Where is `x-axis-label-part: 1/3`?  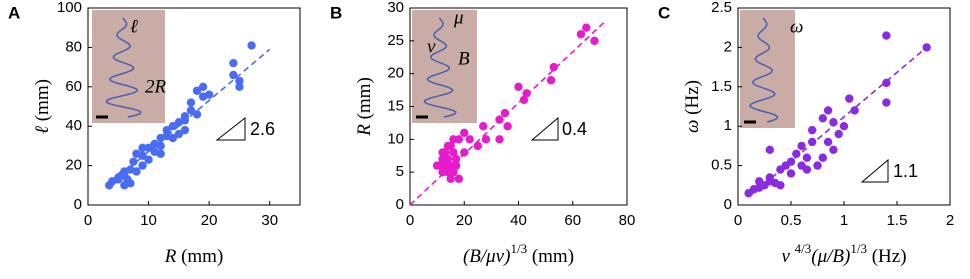
x-axis-label-part: 1/3 is located at coordinates (518, 248).